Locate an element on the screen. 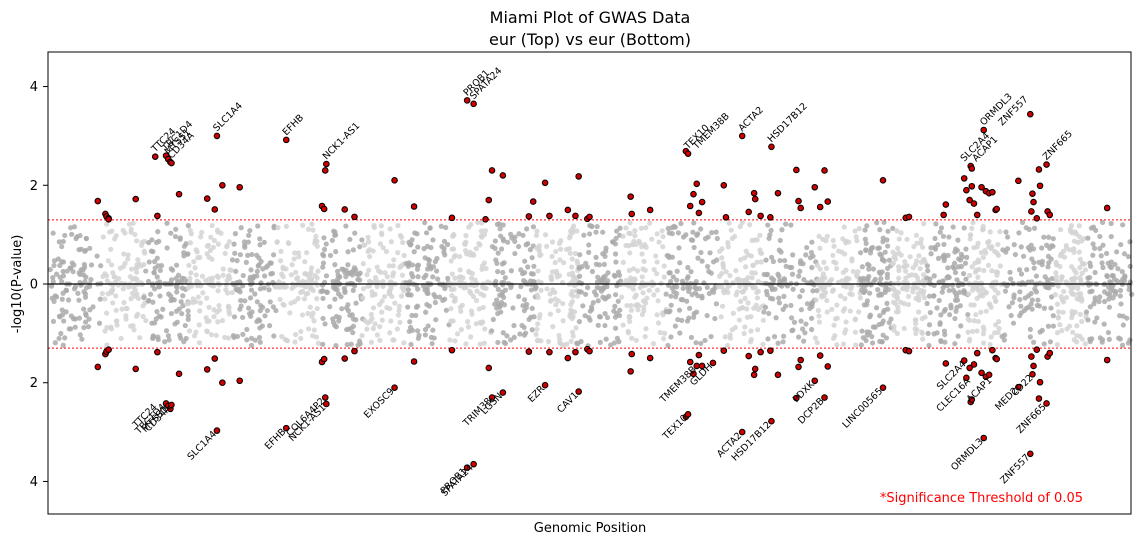 This screenshot has width=1143, height=544. gene-label-bottom: ZNF557 is located at coordinates (1015, 469).